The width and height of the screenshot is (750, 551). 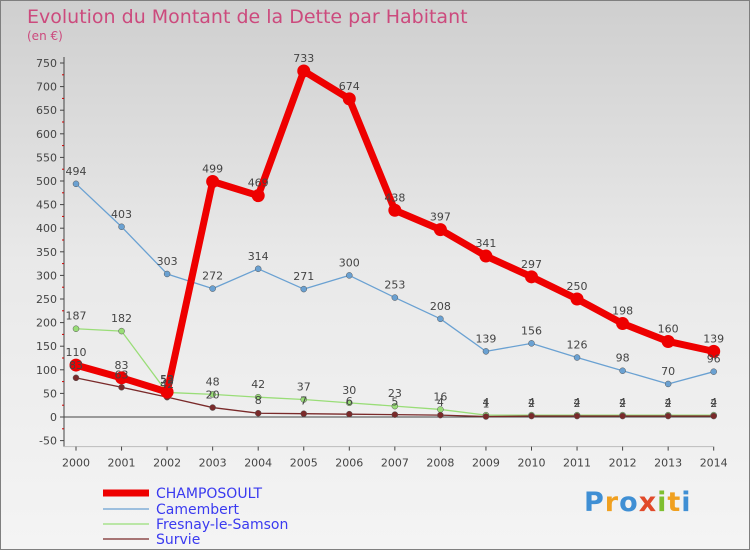 I want to click on x-tick-label: 2002, so click(x=167, y=463).